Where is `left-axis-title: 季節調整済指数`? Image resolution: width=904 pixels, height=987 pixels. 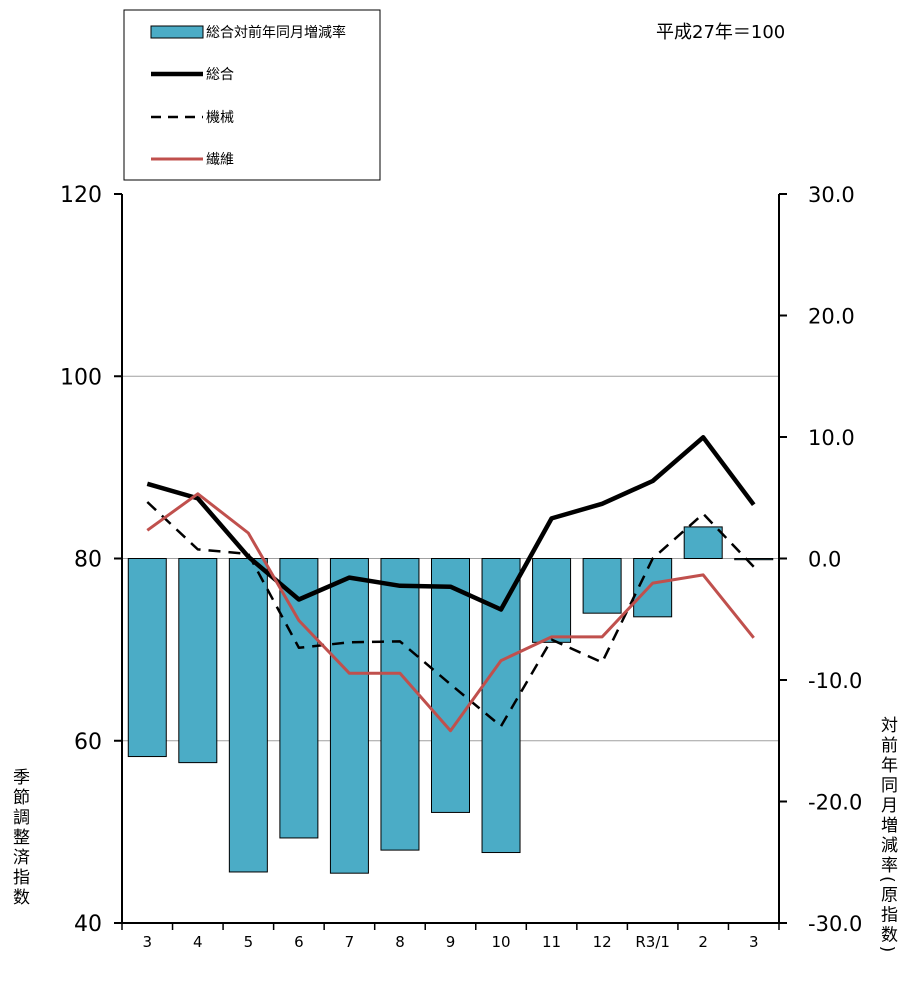 left-axis-title: 季節調整済指数 is located at coordinates (19, 838).